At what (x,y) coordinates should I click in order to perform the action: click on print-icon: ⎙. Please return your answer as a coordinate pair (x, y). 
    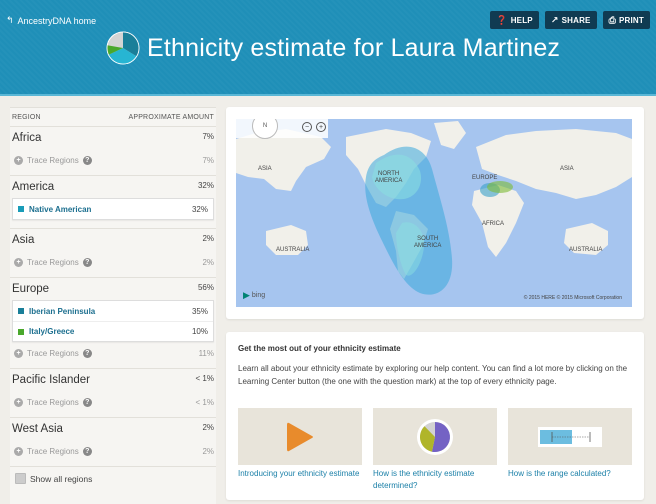
    Looking at the image, I should click on (612, 19).